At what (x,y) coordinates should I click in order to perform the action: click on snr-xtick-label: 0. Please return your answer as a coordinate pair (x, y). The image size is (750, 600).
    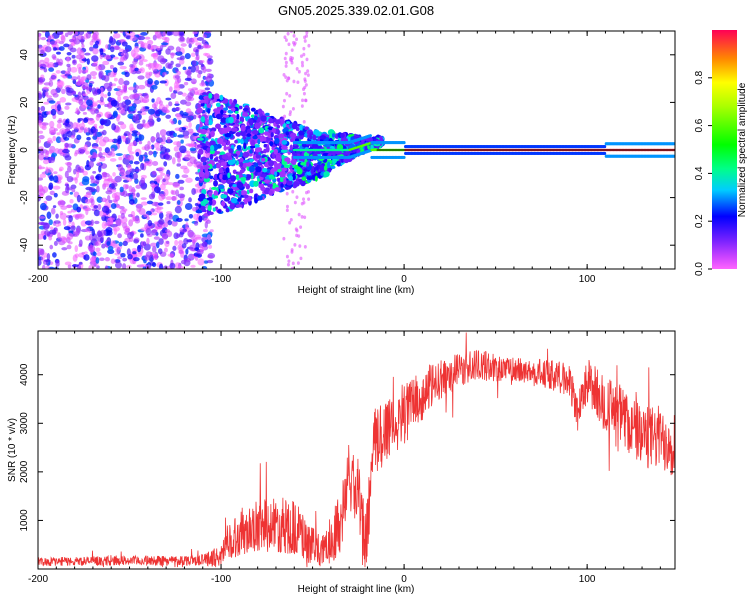
    Looking at the image, I should click on (404, 579).